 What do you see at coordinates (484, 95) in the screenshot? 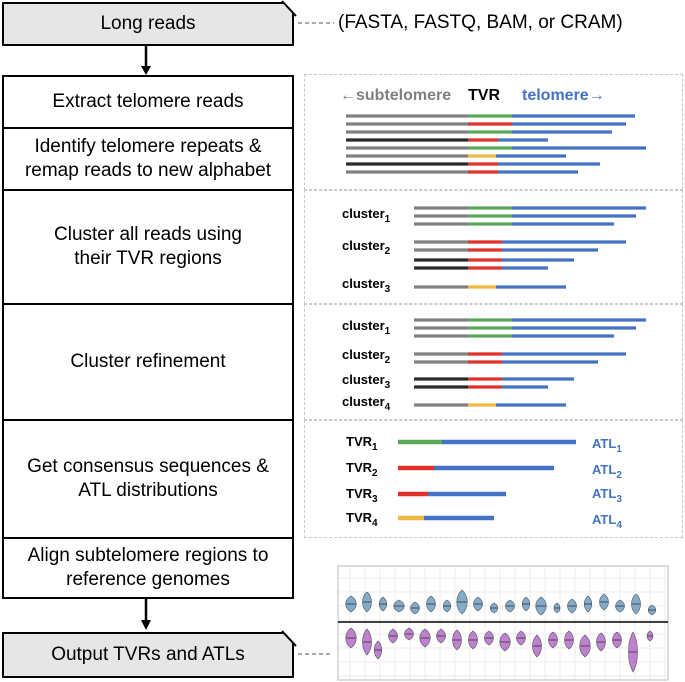
I see `tvr-header: TVR` at bounding box center [484, 95].